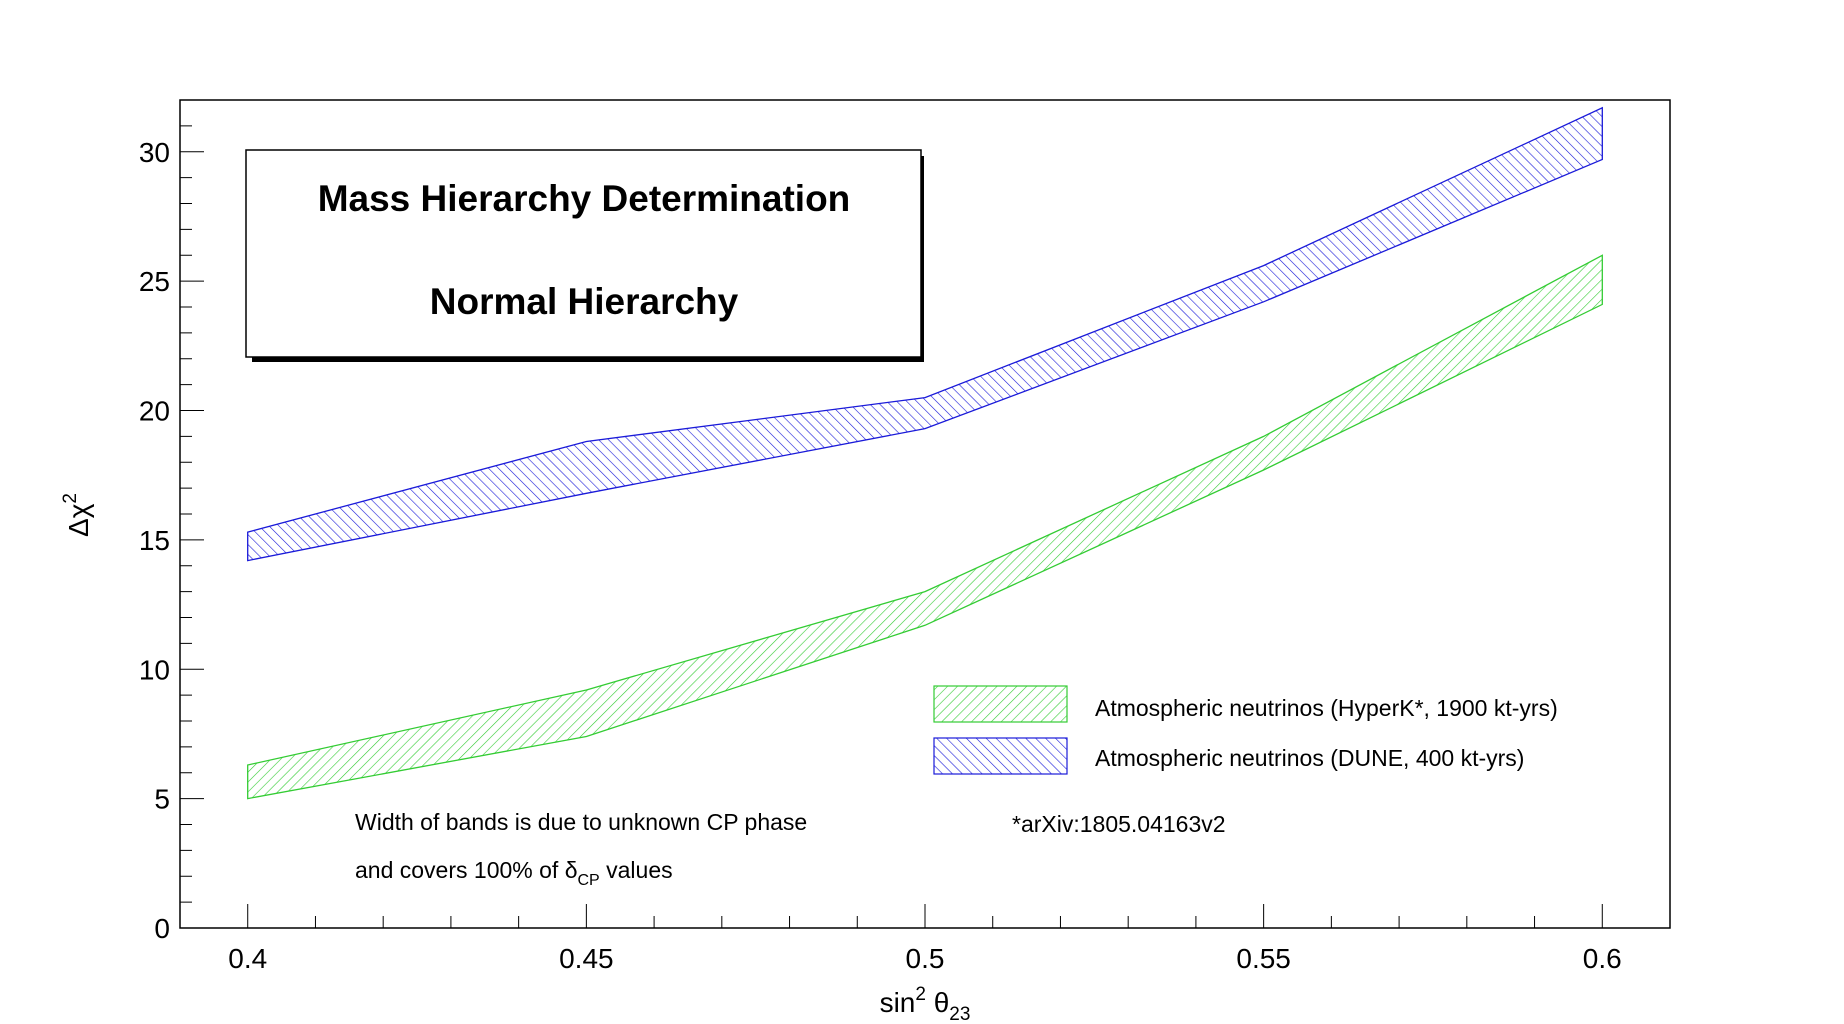 This screenshot has height=1024, width=1844. What do you see at coordinates (514, 873) in the screenshot?
I see `note-line-2: and covers 100% of δCP values` at bounding box center [514, 873].